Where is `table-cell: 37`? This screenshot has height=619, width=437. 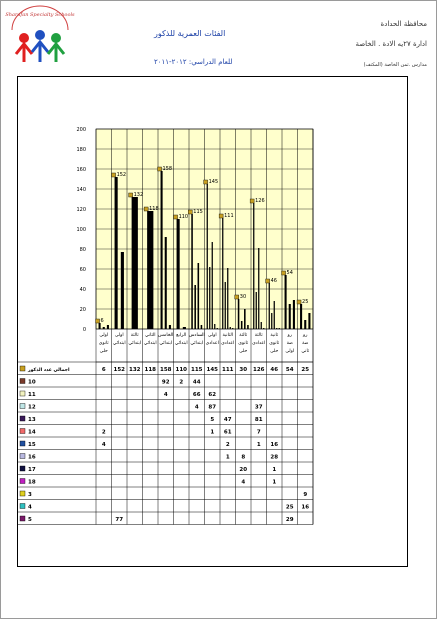 table-cell: 37 is located at coordinates (259, 408).